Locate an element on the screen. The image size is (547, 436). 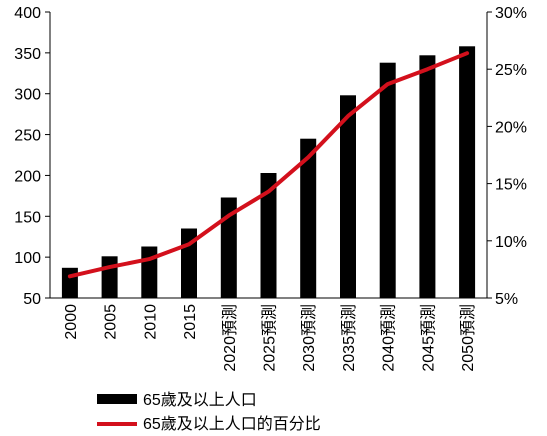
bar-2020預測 is located at coordinates (228, 247).